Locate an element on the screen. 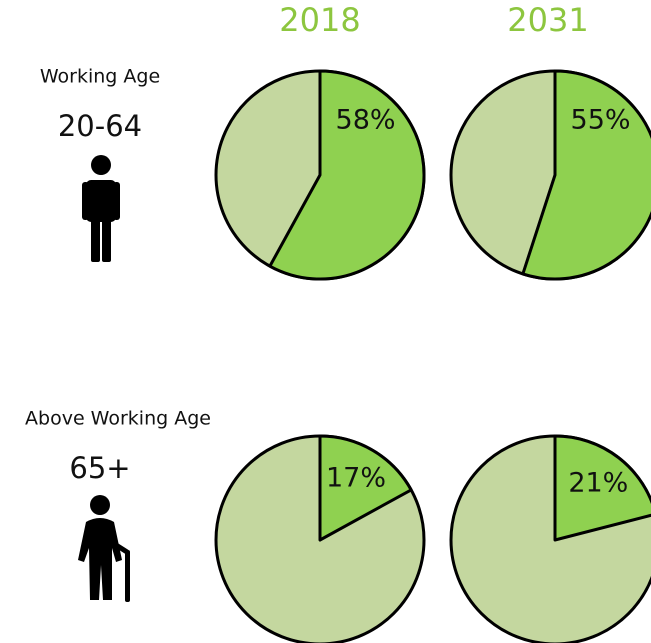 Image resolution: width=651 pixels, height=643 pixels. row-range: 20-64 is located at coordinates (100, 126).